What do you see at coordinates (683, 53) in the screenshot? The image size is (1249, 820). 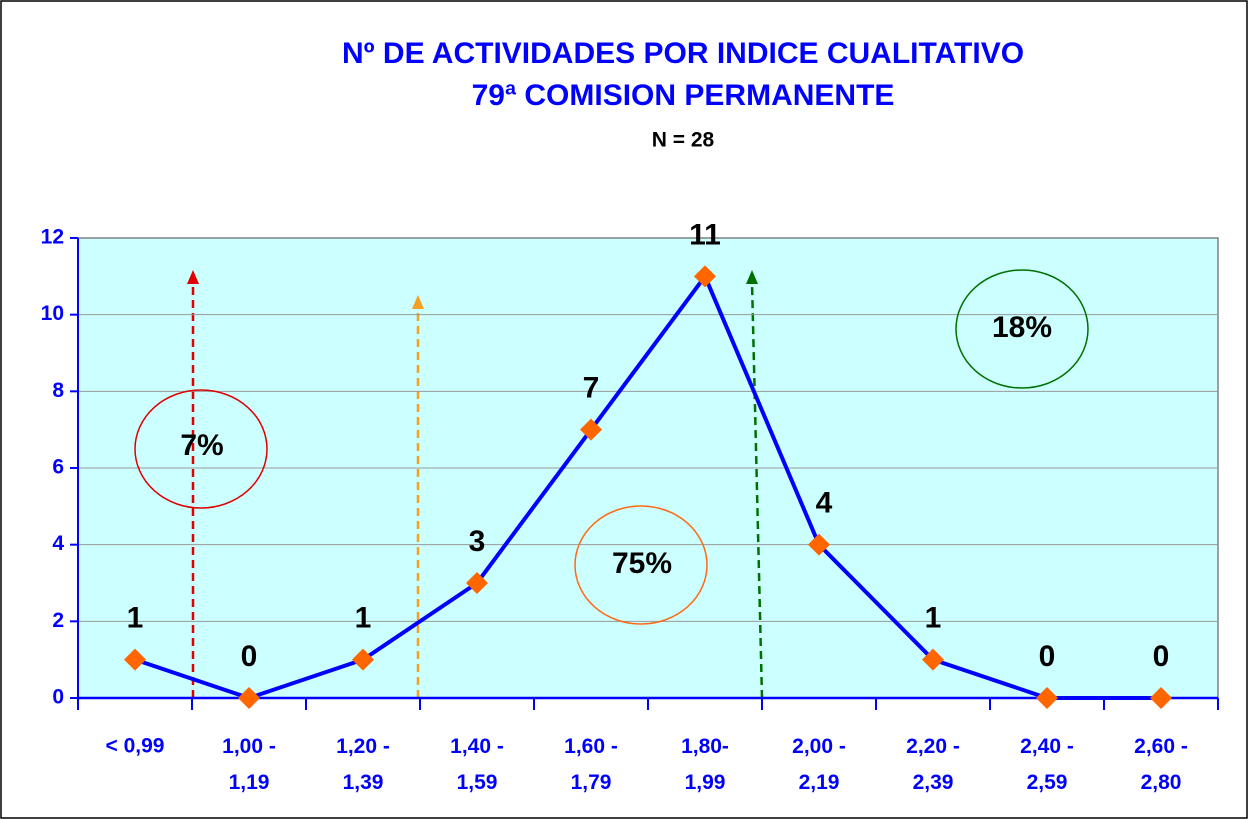 I see `chart-title: Nº DE ACTIVIDADES POR INDICE CUALITATIVO` at bounding box center [683, 53].